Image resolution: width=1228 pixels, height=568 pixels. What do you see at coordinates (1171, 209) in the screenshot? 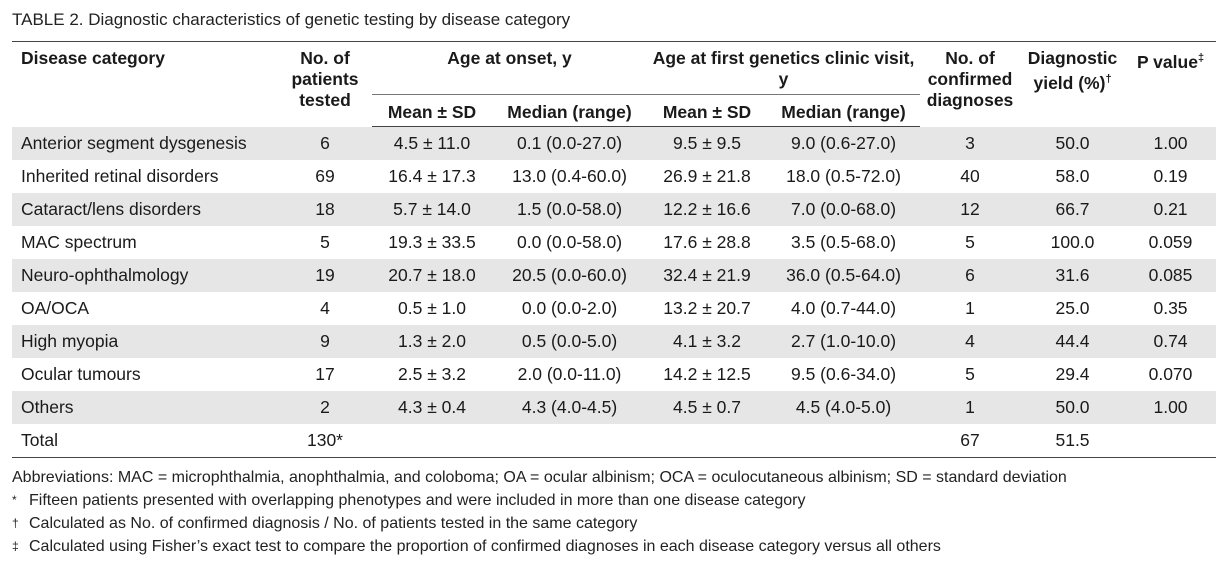
I see `cell-p-value: 0.21` at bounding box center [1171, 209].